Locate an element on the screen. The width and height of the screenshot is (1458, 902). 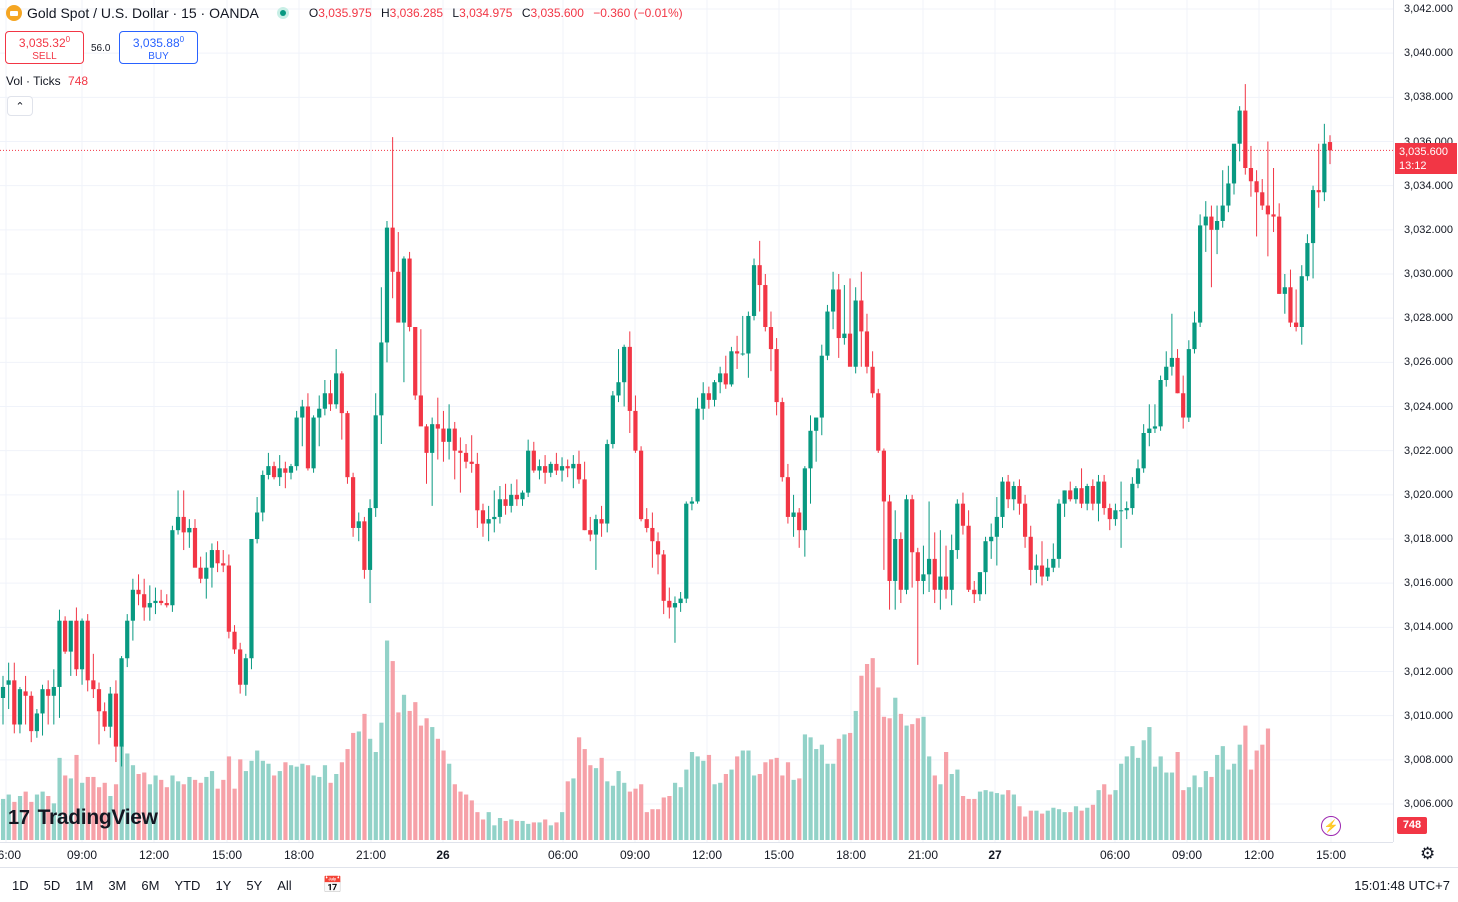
volume-legend: Vol · Ticks 748 is located at coordinates (47, 81).